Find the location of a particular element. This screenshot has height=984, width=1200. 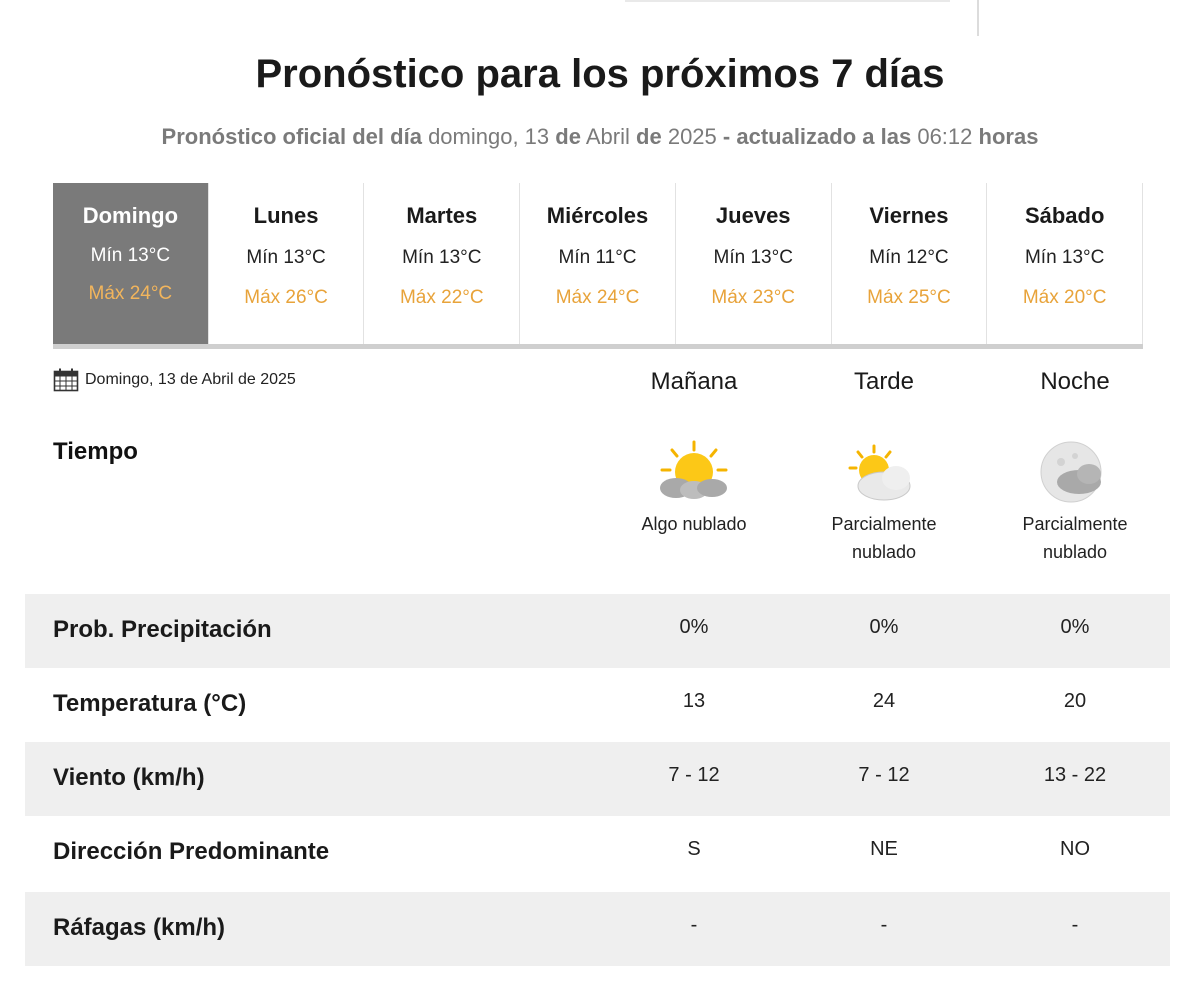

subtitle-hours: horas is located at coordinates (1008, 136).